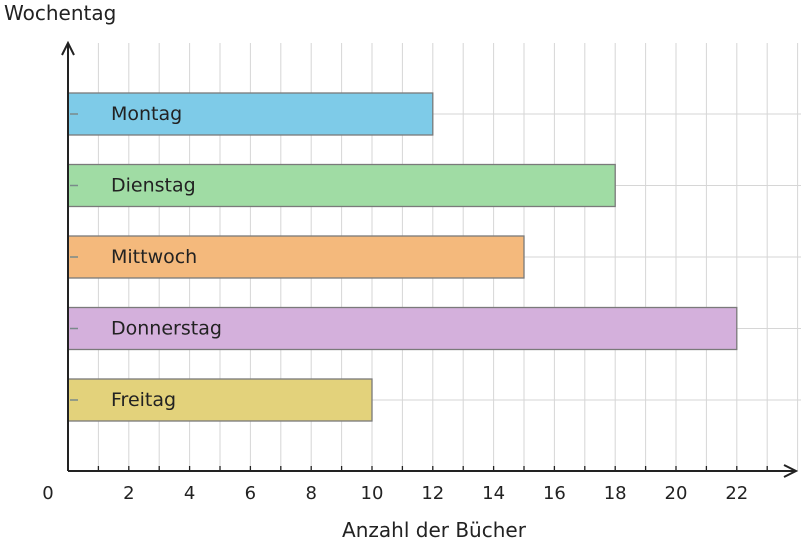 This screenshot has width=801, height=548. Describe the element at coordinates (166, 329) in the screenshot. I see `bar-label-donnerstag: Donnerstag` at that location.